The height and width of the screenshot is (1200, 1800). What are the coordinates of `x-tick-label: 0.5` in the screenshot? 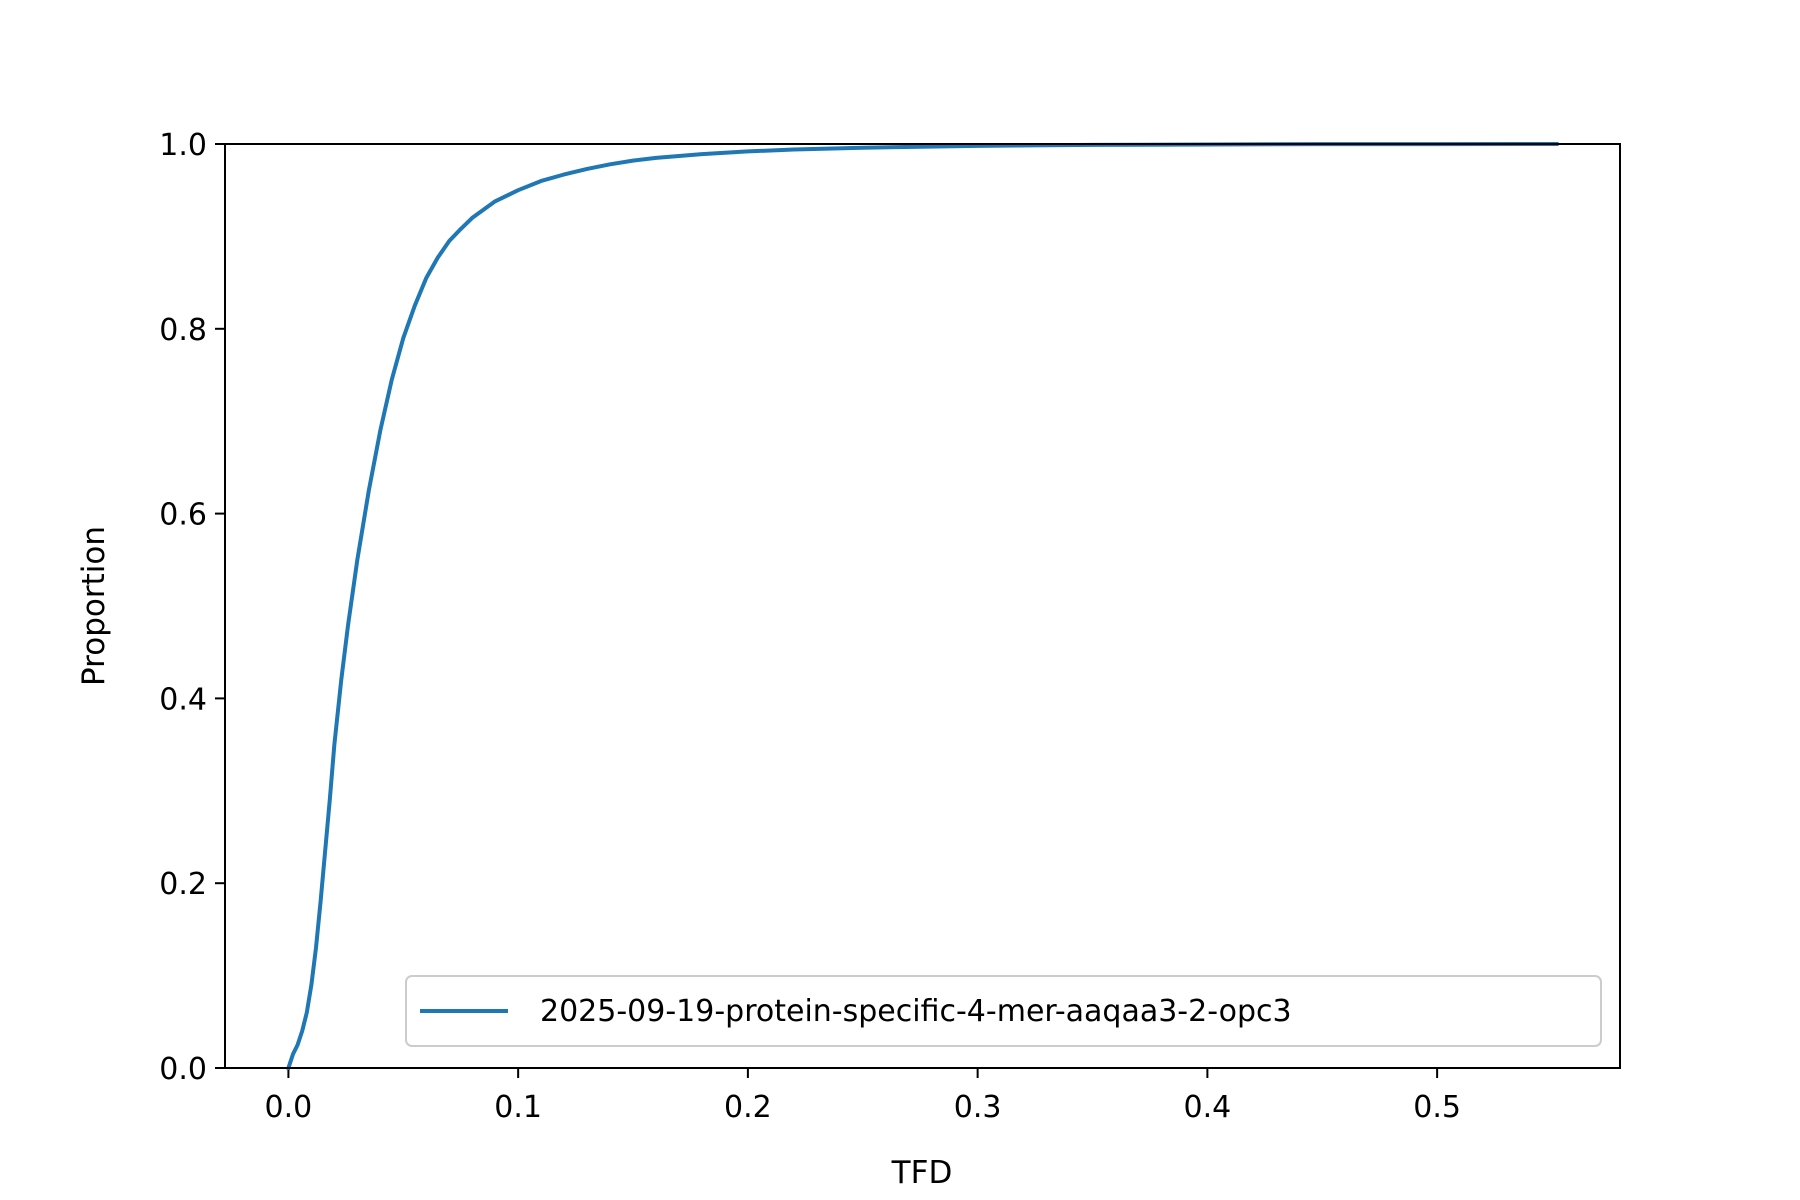 It's located at (1437, 1107).